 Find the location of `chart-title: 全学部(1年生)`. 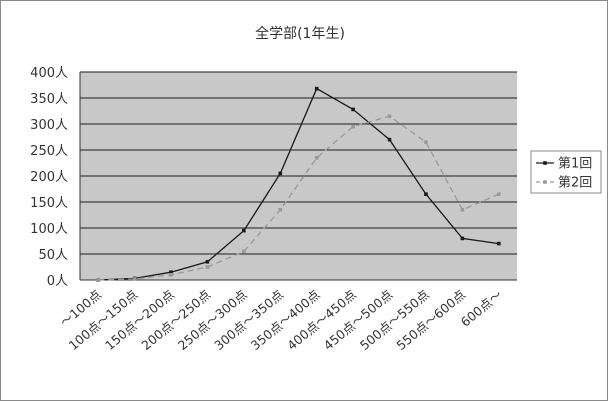

chart-title: 全学部(1年生) is located at coordinates (300, 33).